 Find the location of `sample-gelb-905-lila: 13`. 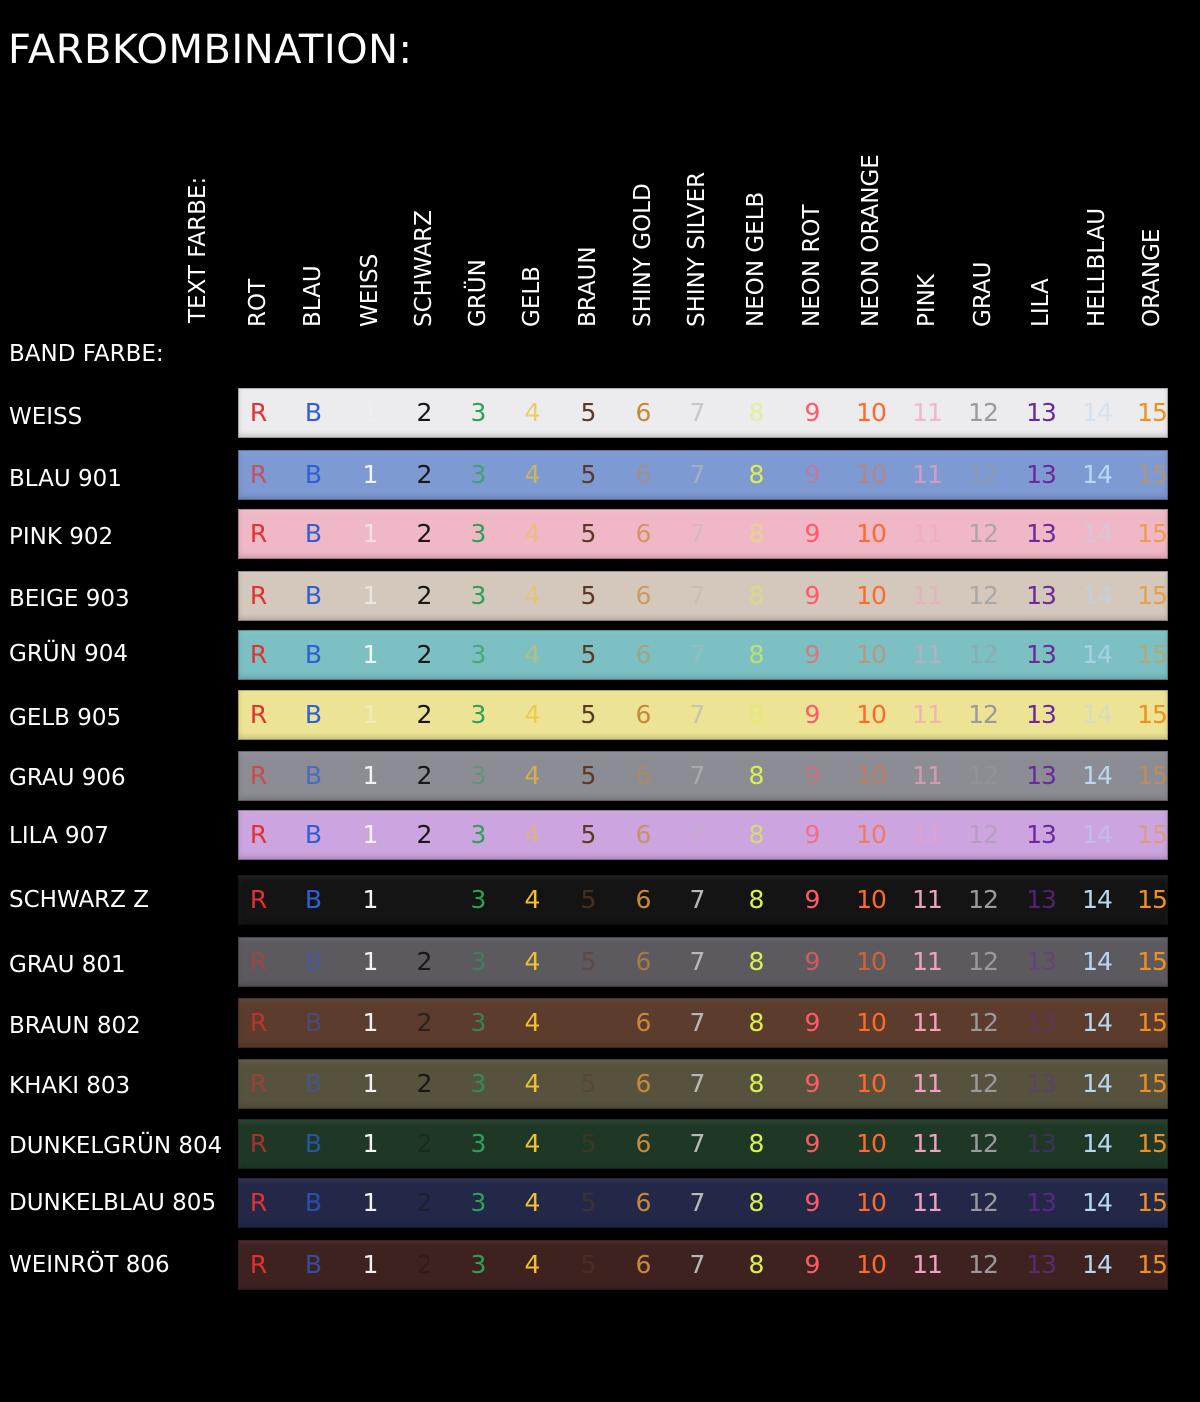

sample-gelb-905-lila: 13 is located at coordinates (1041, 714).